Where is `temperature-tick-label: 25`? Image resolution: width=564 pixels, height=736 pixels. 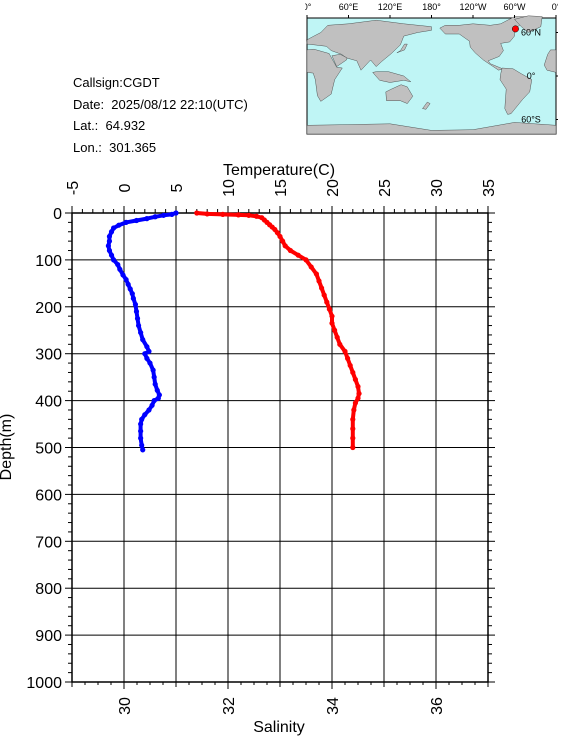
temperature-tick-label: 25 is located at coordinates (385, 188).